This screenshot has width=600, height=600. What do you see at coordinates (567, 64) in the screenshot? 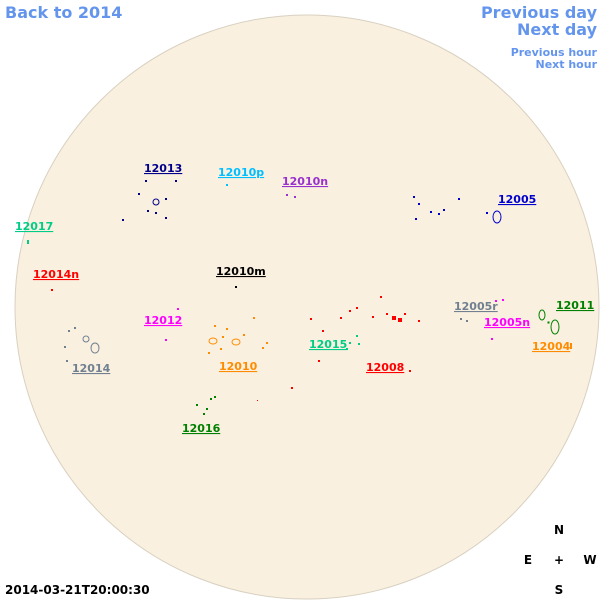
I see `next-hour-link: Next hour` at bounding box center [567, 64].